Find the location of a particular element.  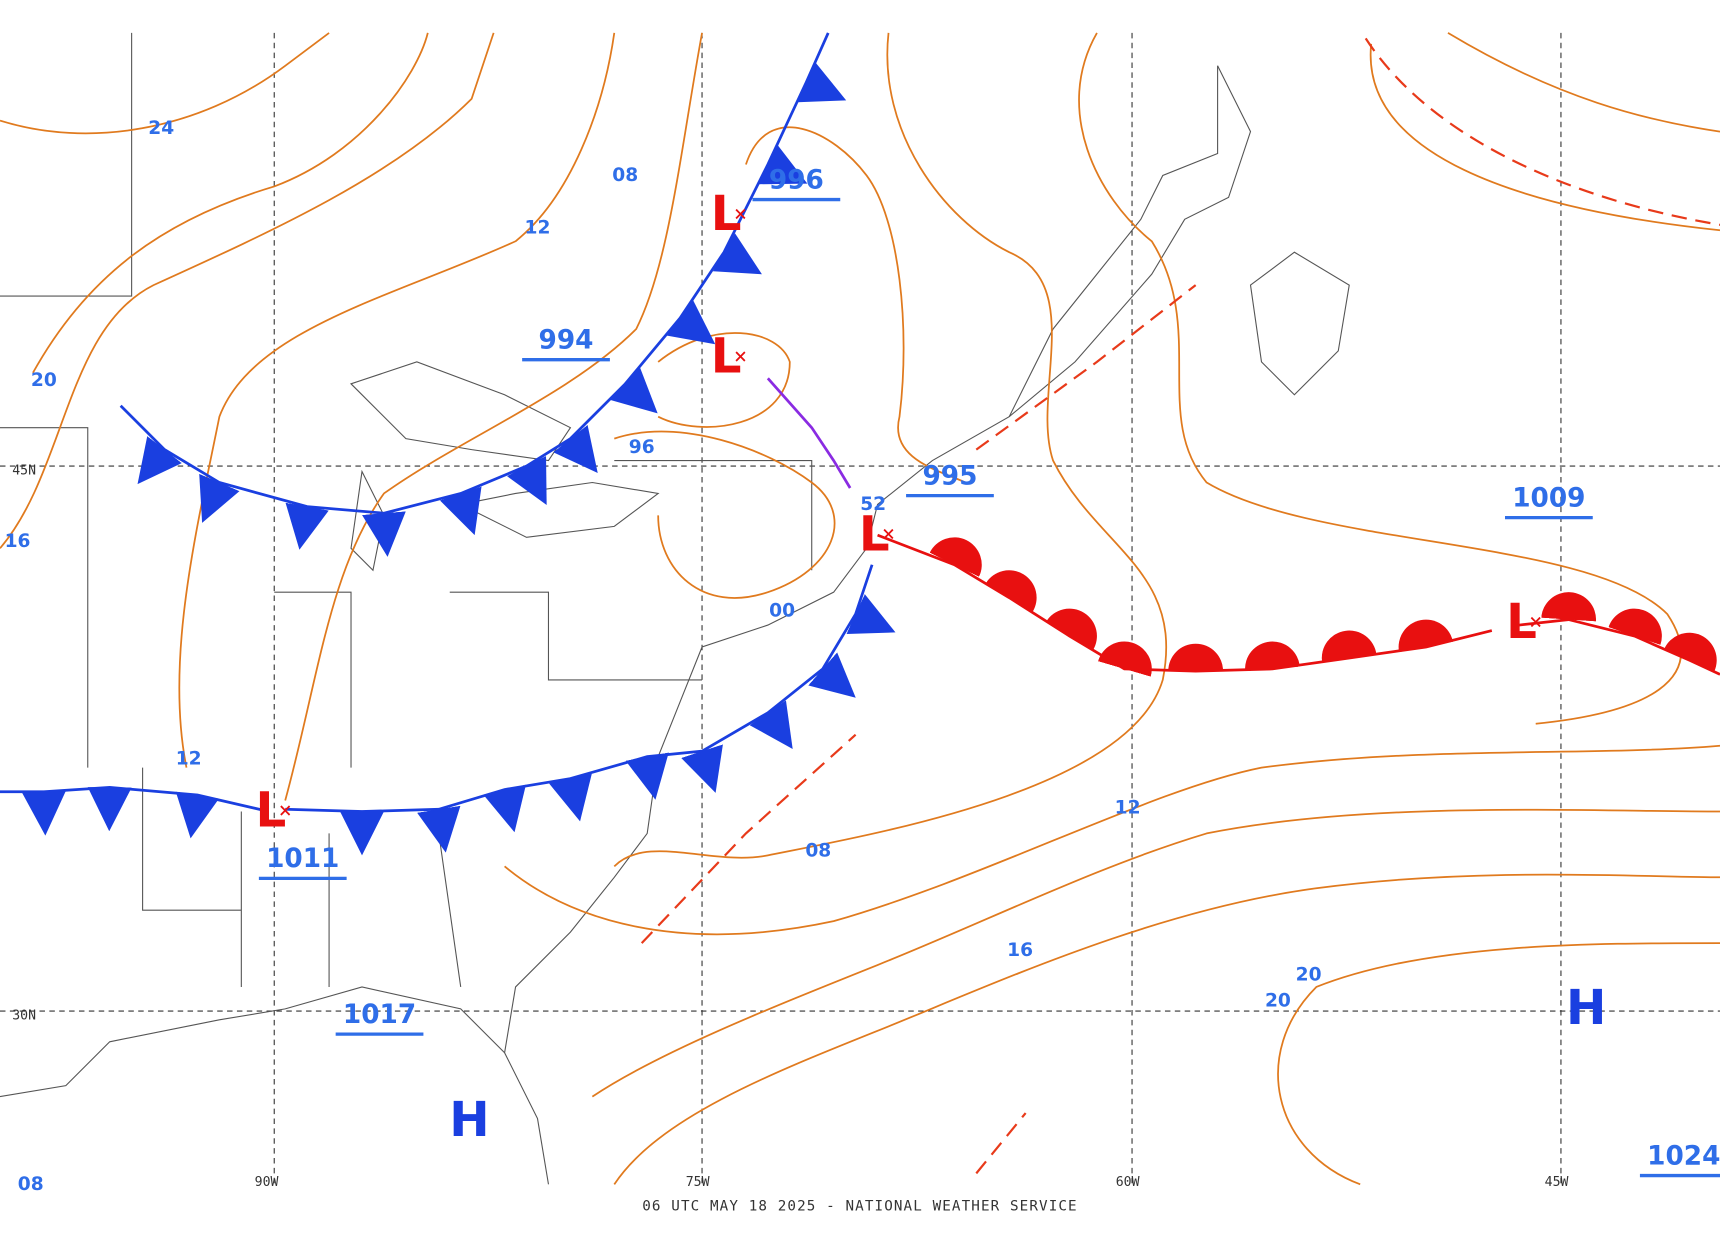

central-pressure: 996 is located at coordinates (796, 180).